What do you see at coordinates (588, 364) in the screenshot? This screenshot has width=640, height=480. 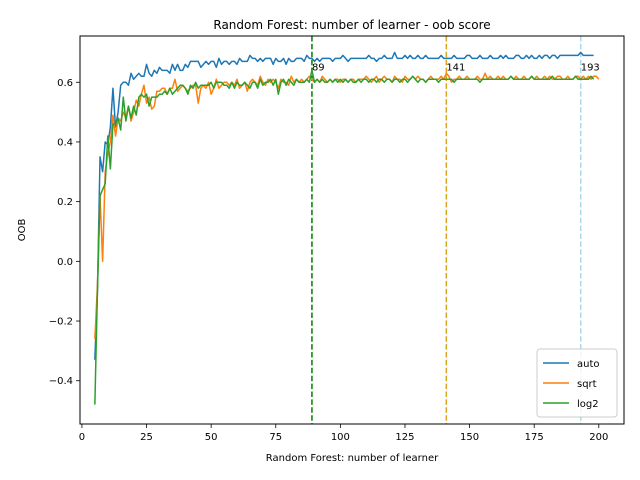 I see `legend-label-auto: auto` at bounding box center [588, 364].